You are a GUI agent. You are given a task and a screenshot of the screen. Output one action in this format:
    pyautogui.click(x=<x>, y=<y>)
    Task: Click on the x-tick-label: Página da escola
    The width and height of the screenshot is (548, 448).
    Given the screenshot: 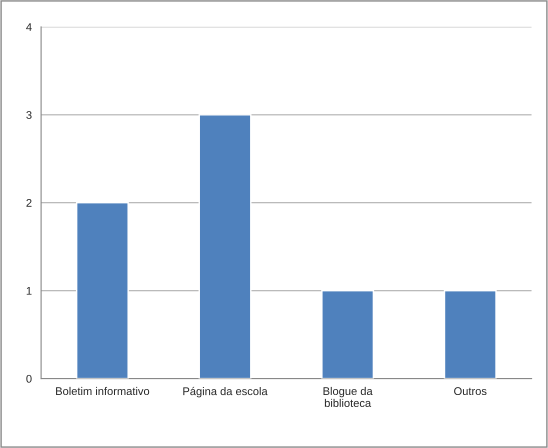 What is the action you would take?
    pyautogui.click(x=225, y=392)
    